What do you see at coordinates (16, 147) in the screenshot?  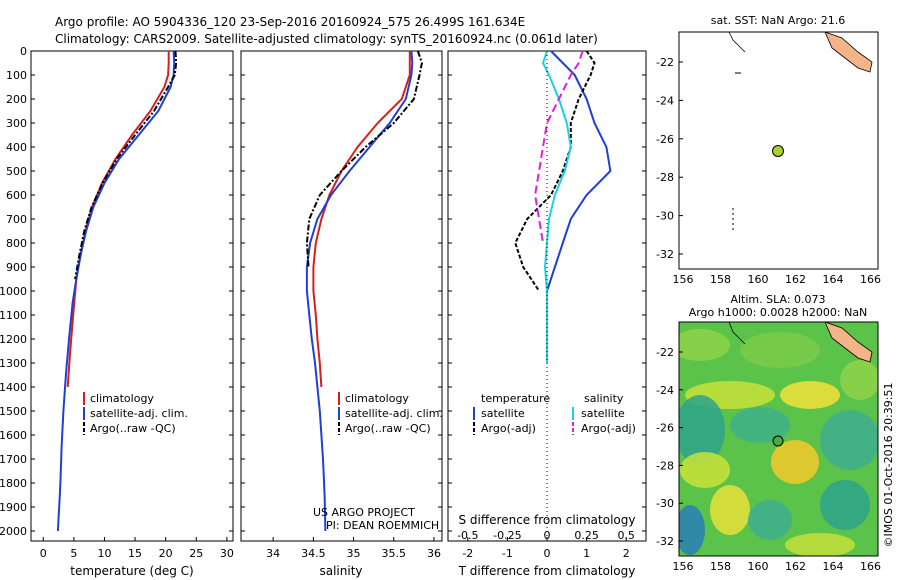 I see `depth-tick-label: 400` at bounding box center [16, 147].